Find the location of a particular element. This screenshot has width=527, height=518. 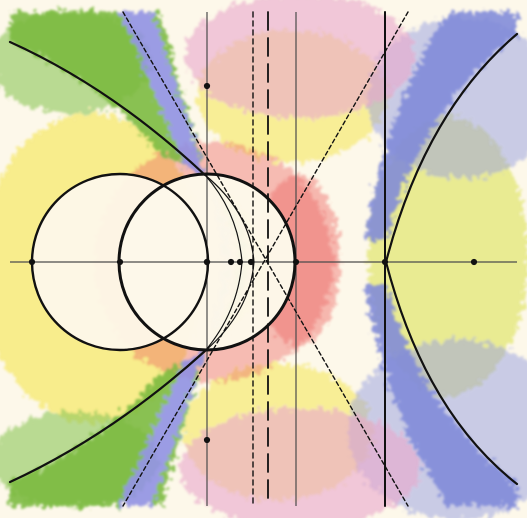

right-branch-bottom is located at coordinates (451, 373).